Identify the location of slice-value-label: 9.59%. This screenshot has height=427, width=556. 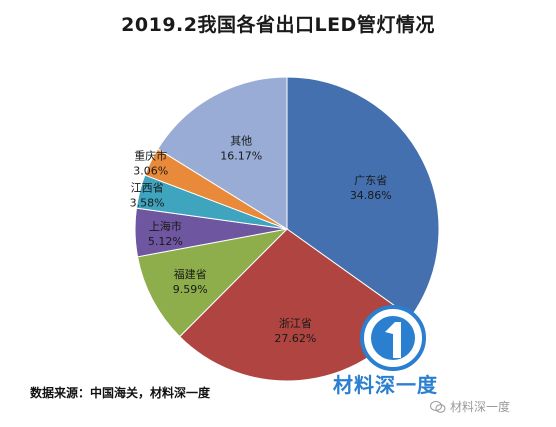
(190, 289).